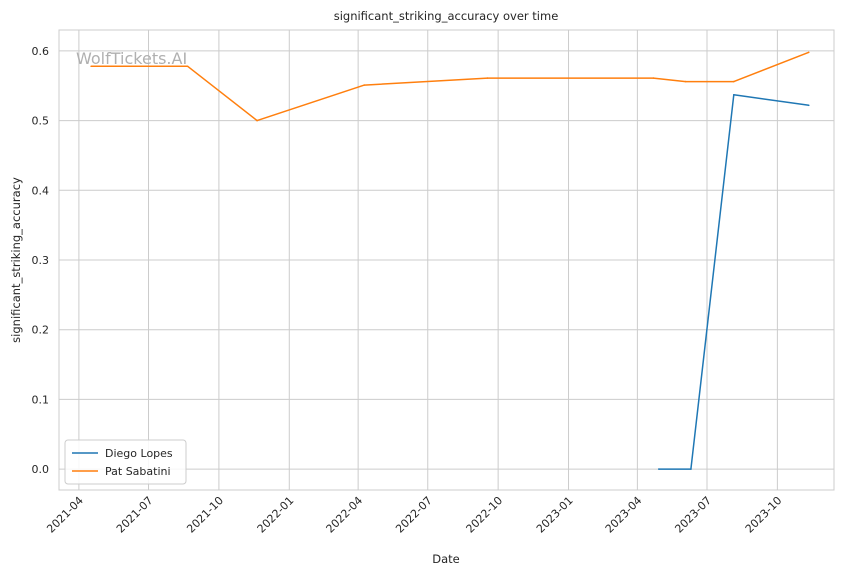 Image resolution: width=844 pixels, height=575 pixels. What do you see at coordinates (624, 515) in the screenshot?
I see `x-tick-label: 2023-04` at bounding box center [624, 515].